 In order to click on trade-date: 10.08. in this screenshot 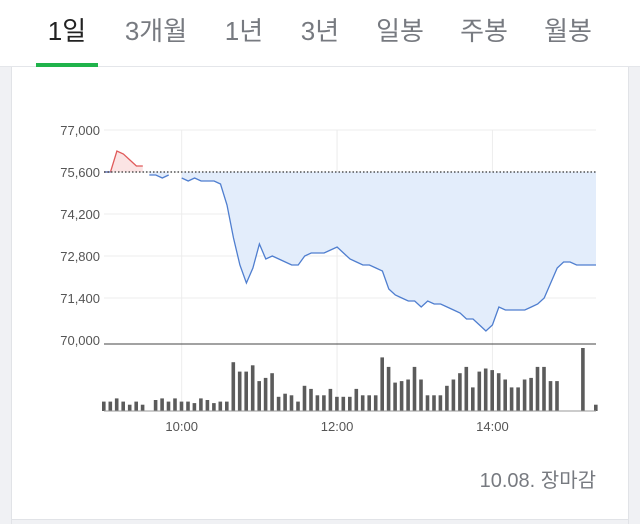, I will do `click(507, 481)`.